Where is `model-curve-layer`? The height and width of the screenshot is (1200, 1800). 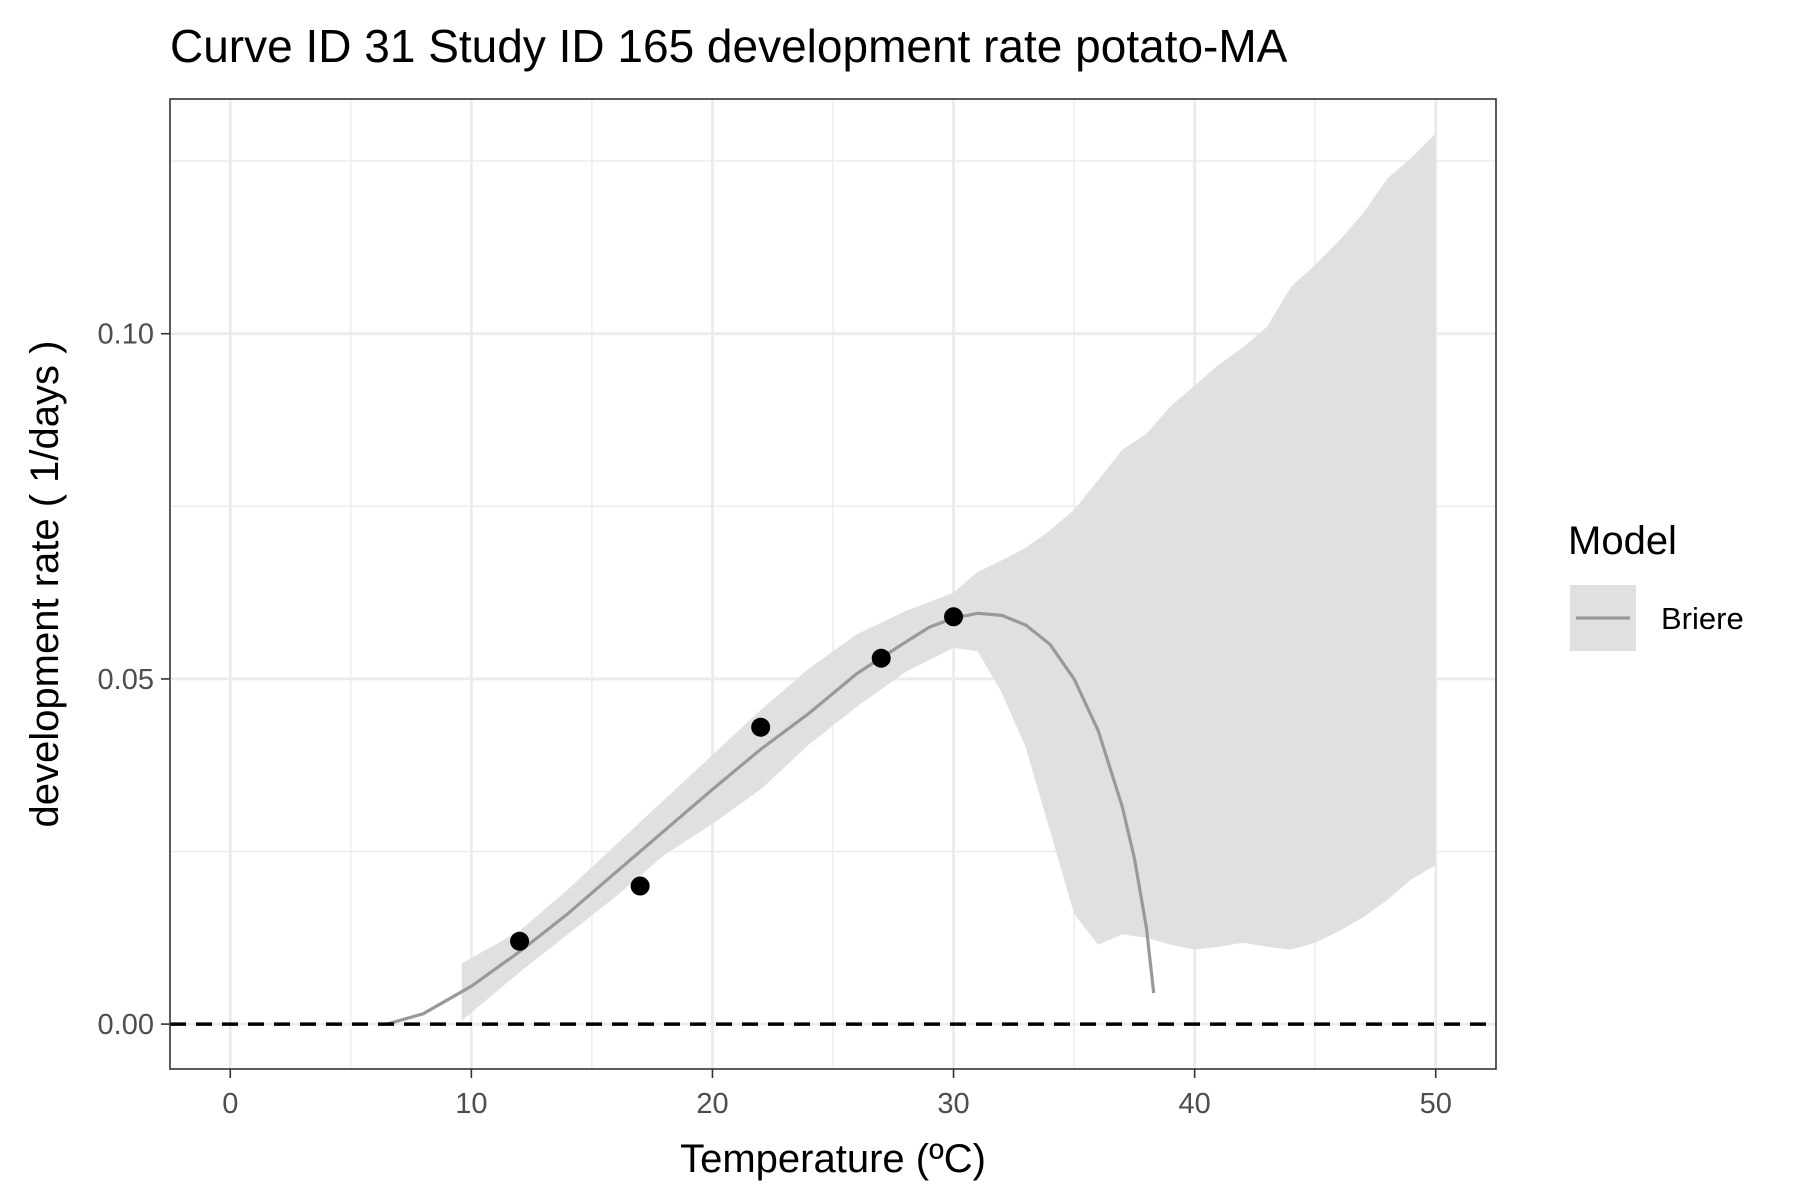
model-curve-layer is located at coordinates (771, 818).